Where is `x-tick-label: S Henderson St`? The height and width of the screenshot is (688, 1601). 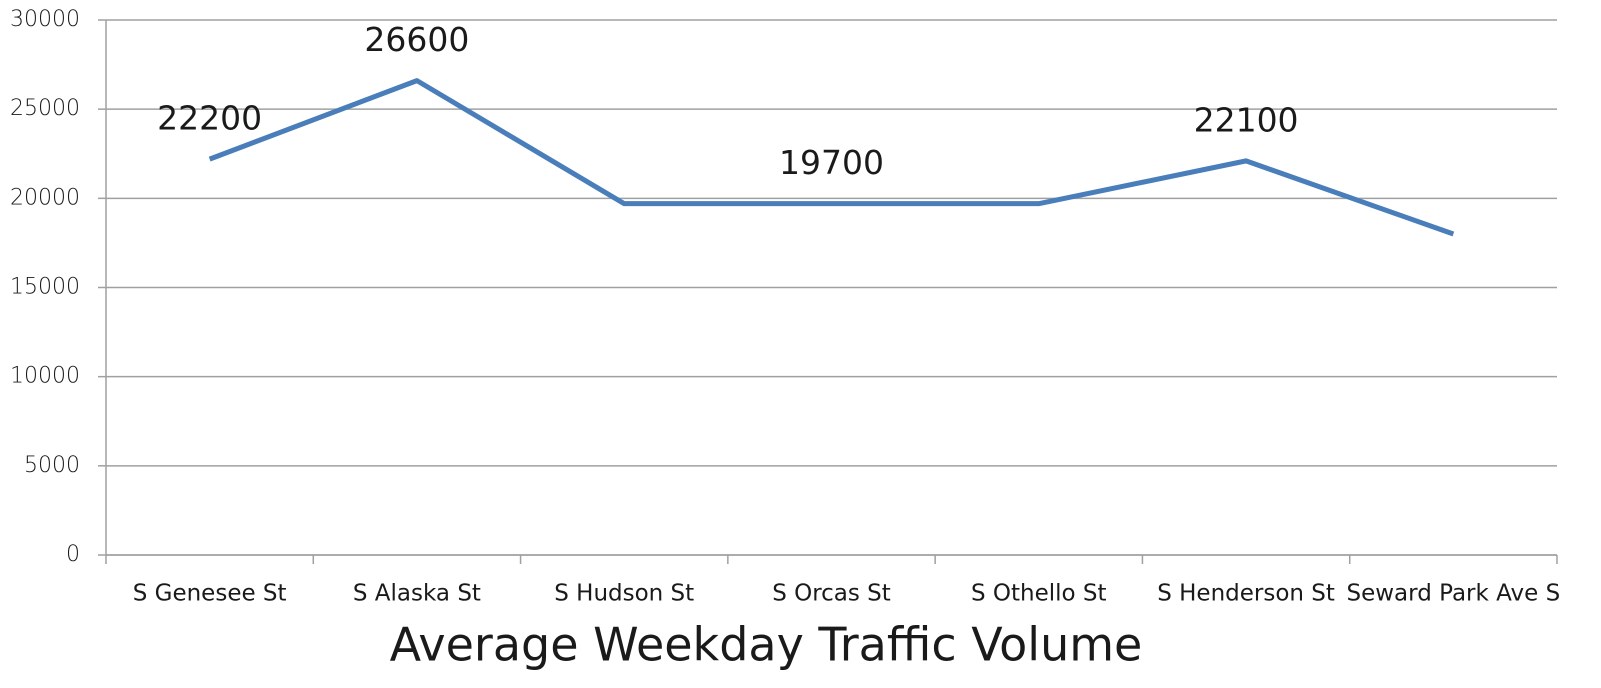
x-tick-label: S Henderson St is located at coordinates (1246, 594).